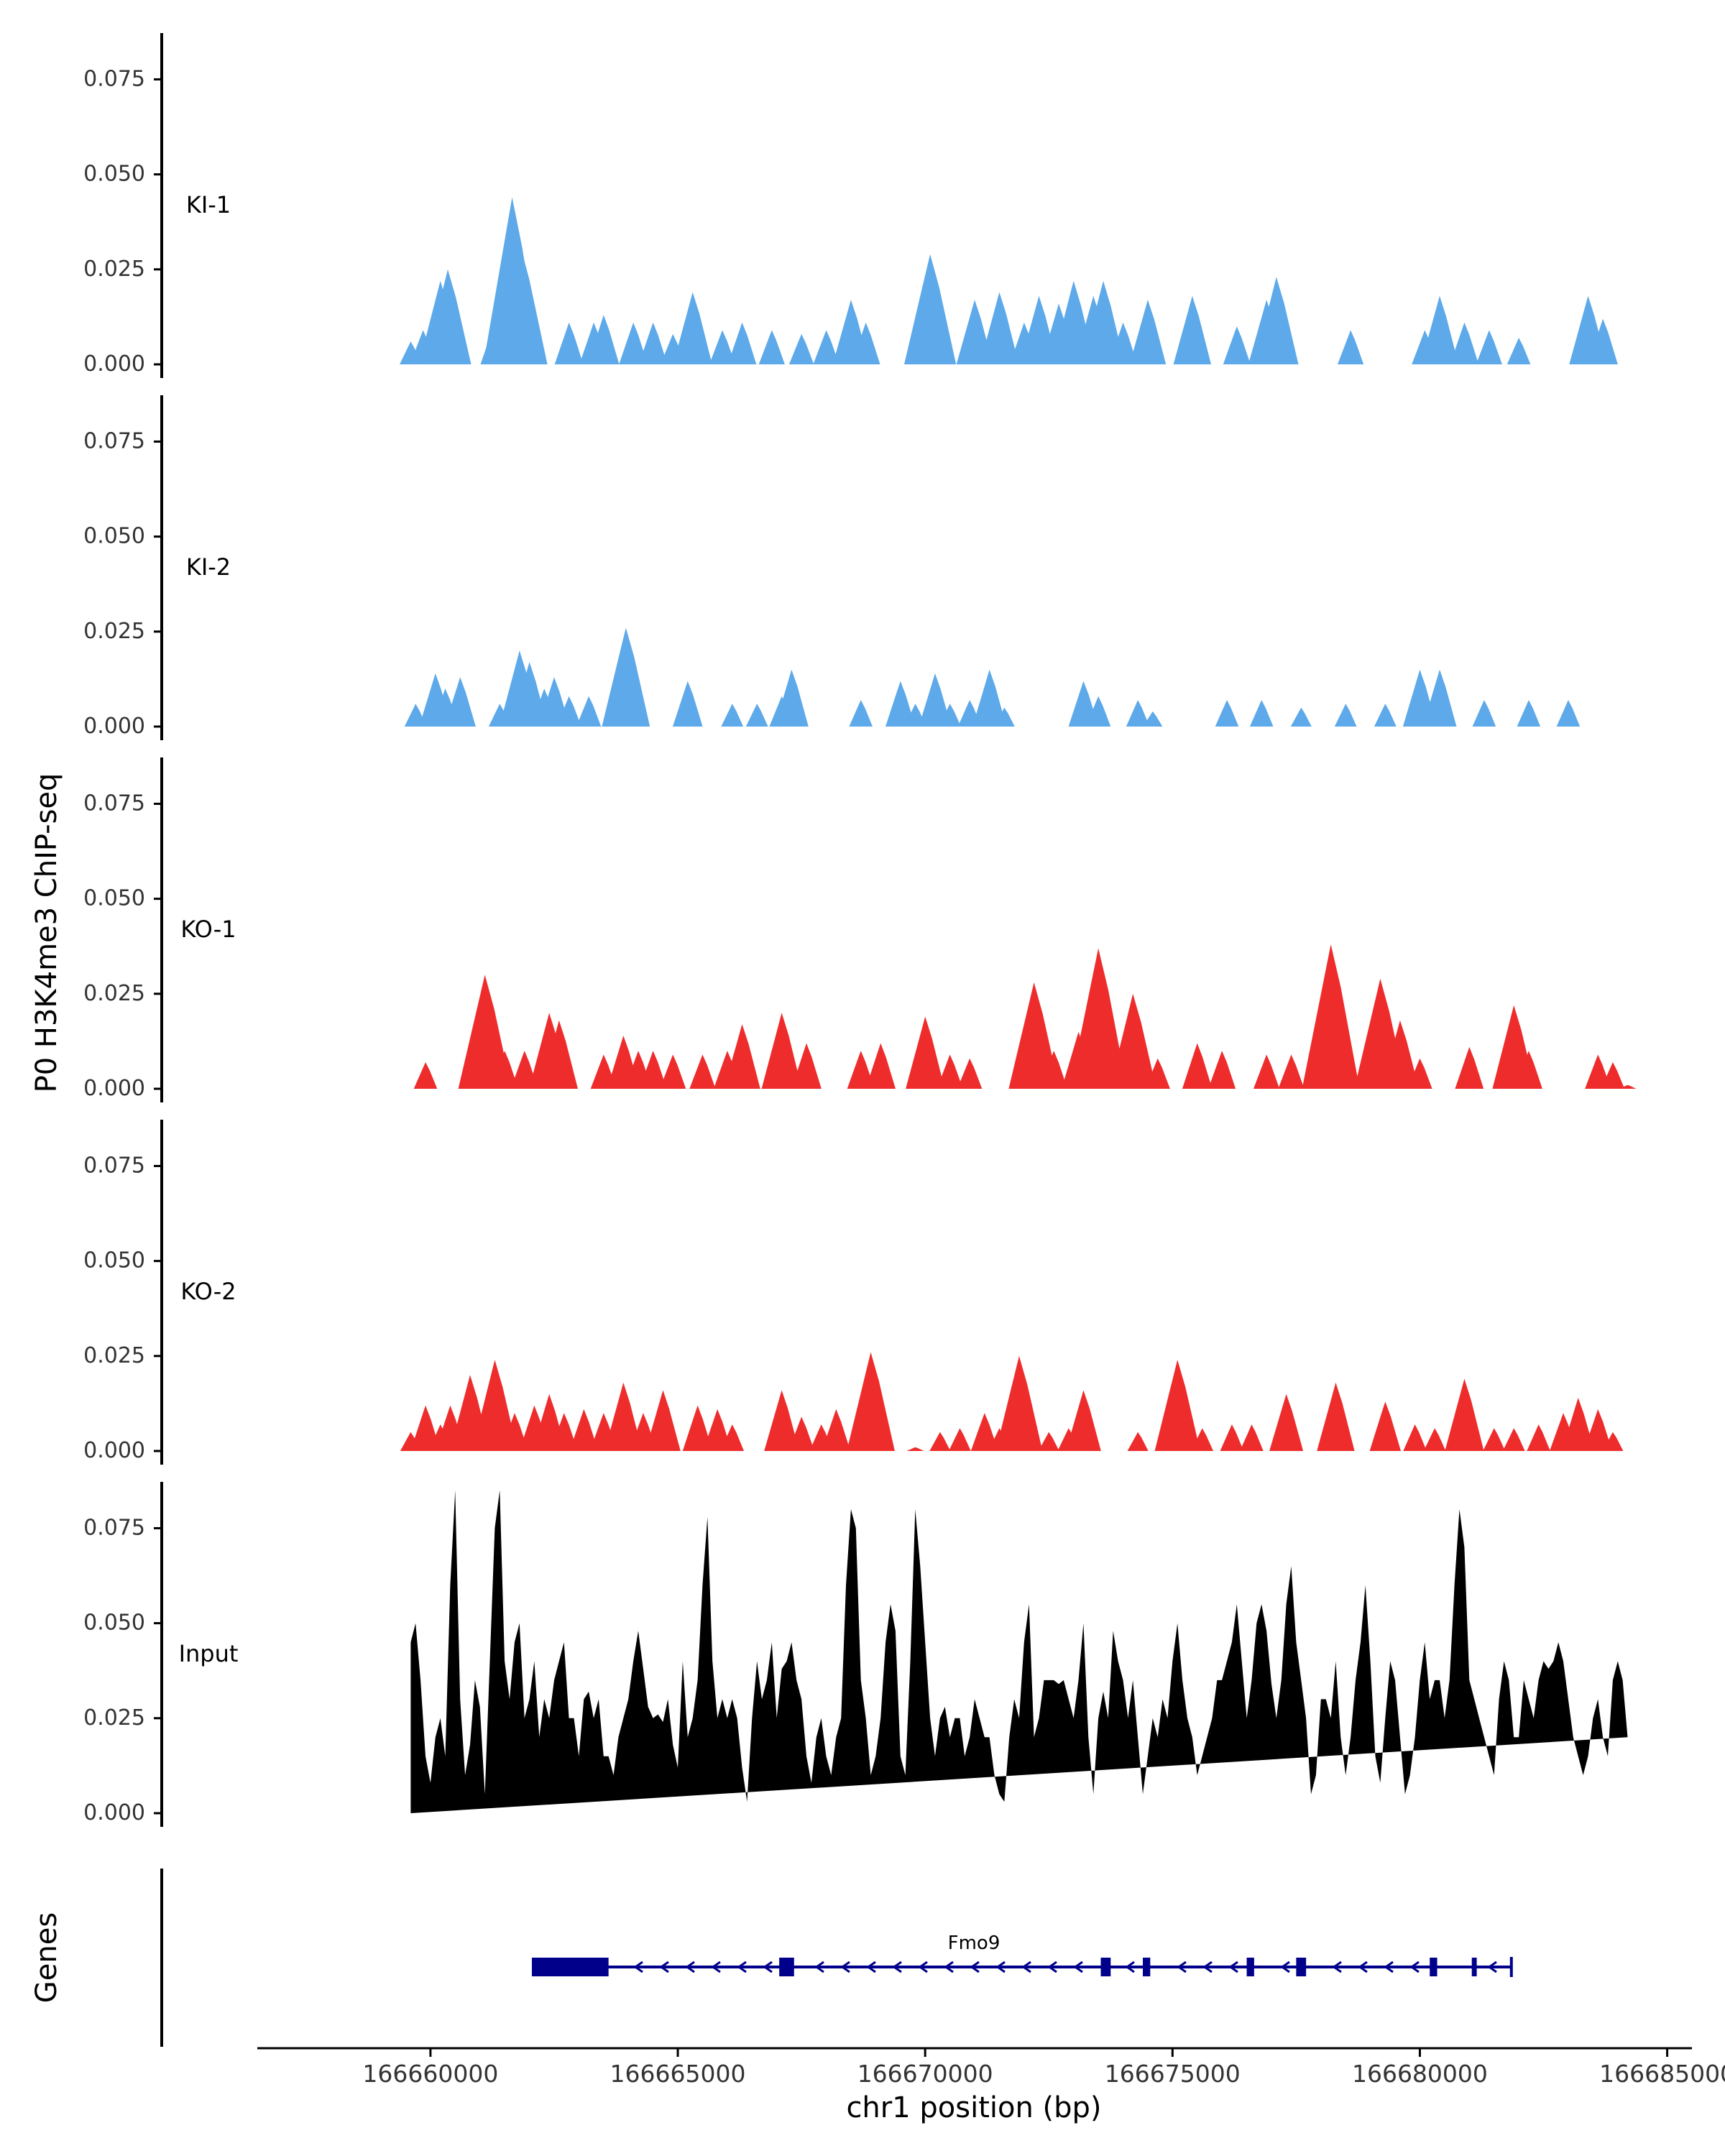 The height and width of the screenshot is (2156, 1725). Describe the element at coordinates (850, 205) in the screenshot. I see `track-ki-1: 0.000 0.025 0.050 0.075 KI-1` at that location.